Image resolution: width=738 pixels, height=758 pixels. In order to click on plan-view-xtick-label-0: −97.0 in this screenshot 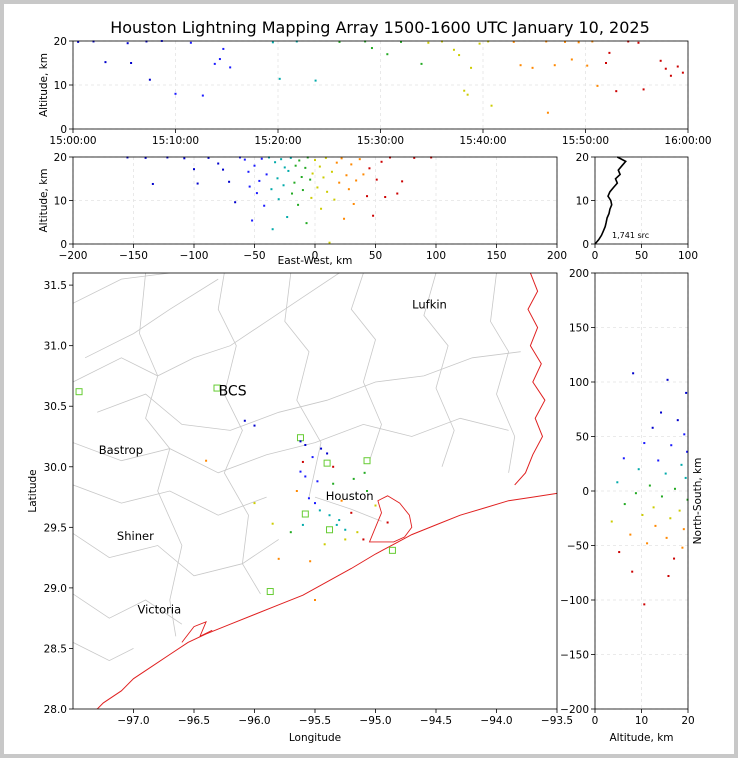, I will do `click(133, 721)`.